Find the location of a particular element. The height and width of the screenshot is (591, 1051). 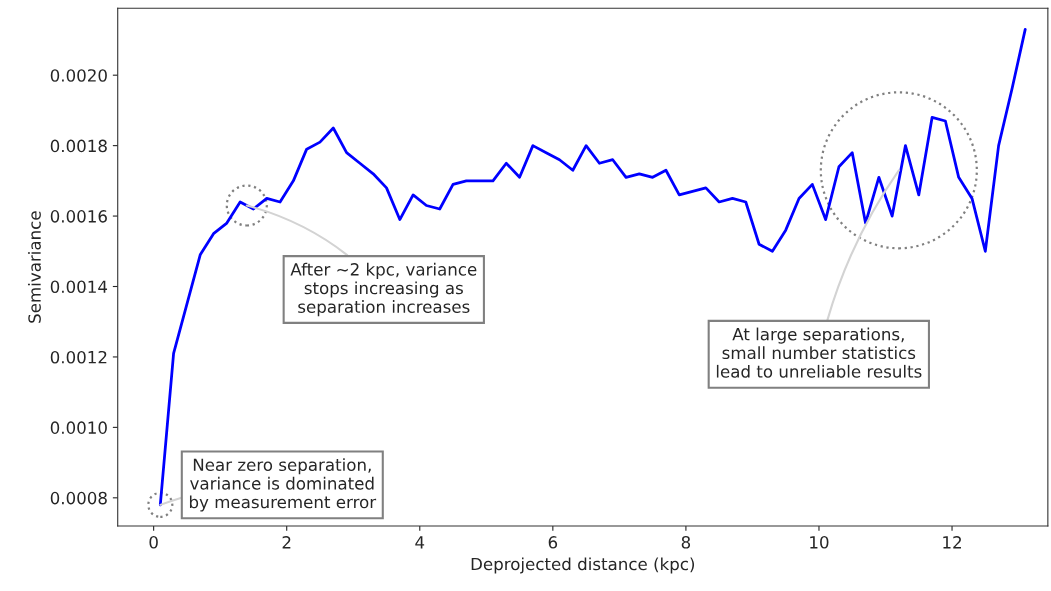

x-tick-label: 4 is located at coordinates (420, 542).